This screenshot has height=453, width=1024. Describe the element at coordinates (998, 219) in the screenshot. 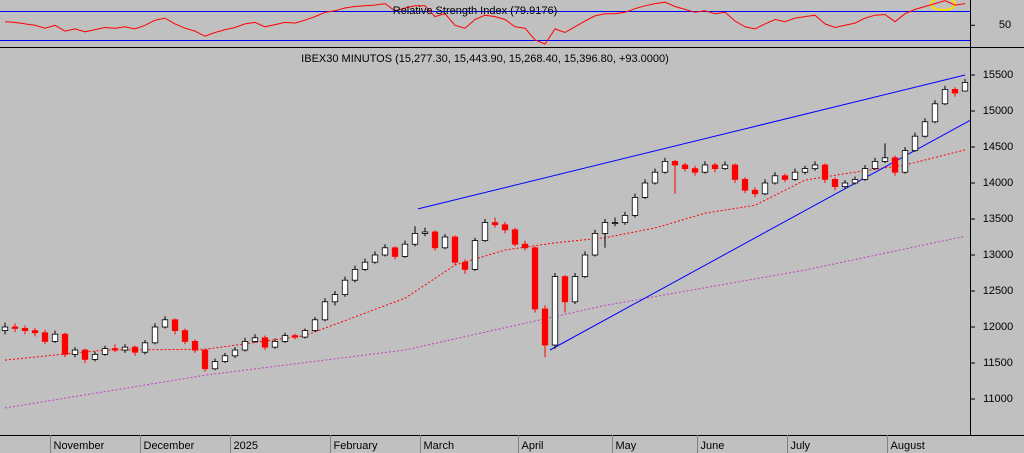

I see `y-tick-label: 13500` at that location.